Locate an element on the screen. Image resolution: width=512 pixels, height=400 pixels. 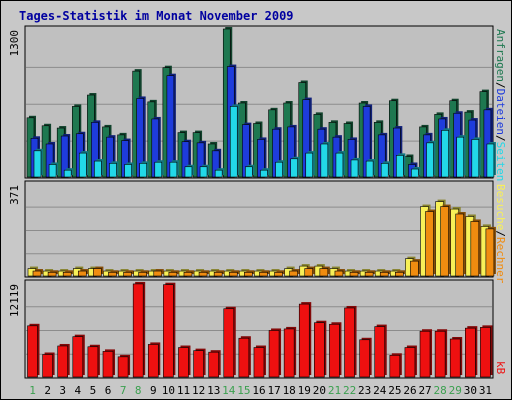
top-bar-seiten-day-18-face is located at coordinates (294, 168).